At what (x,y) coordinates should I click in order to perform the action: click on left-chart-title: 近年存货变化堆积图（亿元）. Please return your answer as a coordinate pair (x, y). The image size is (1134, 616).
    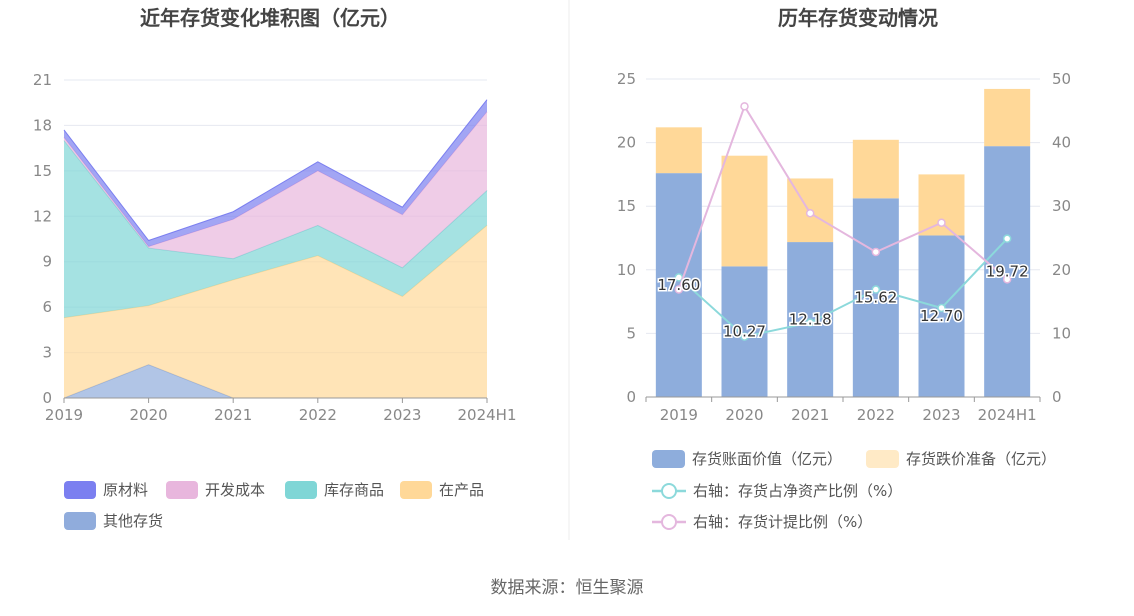
    Looking at the image, I should click on (270, 18).